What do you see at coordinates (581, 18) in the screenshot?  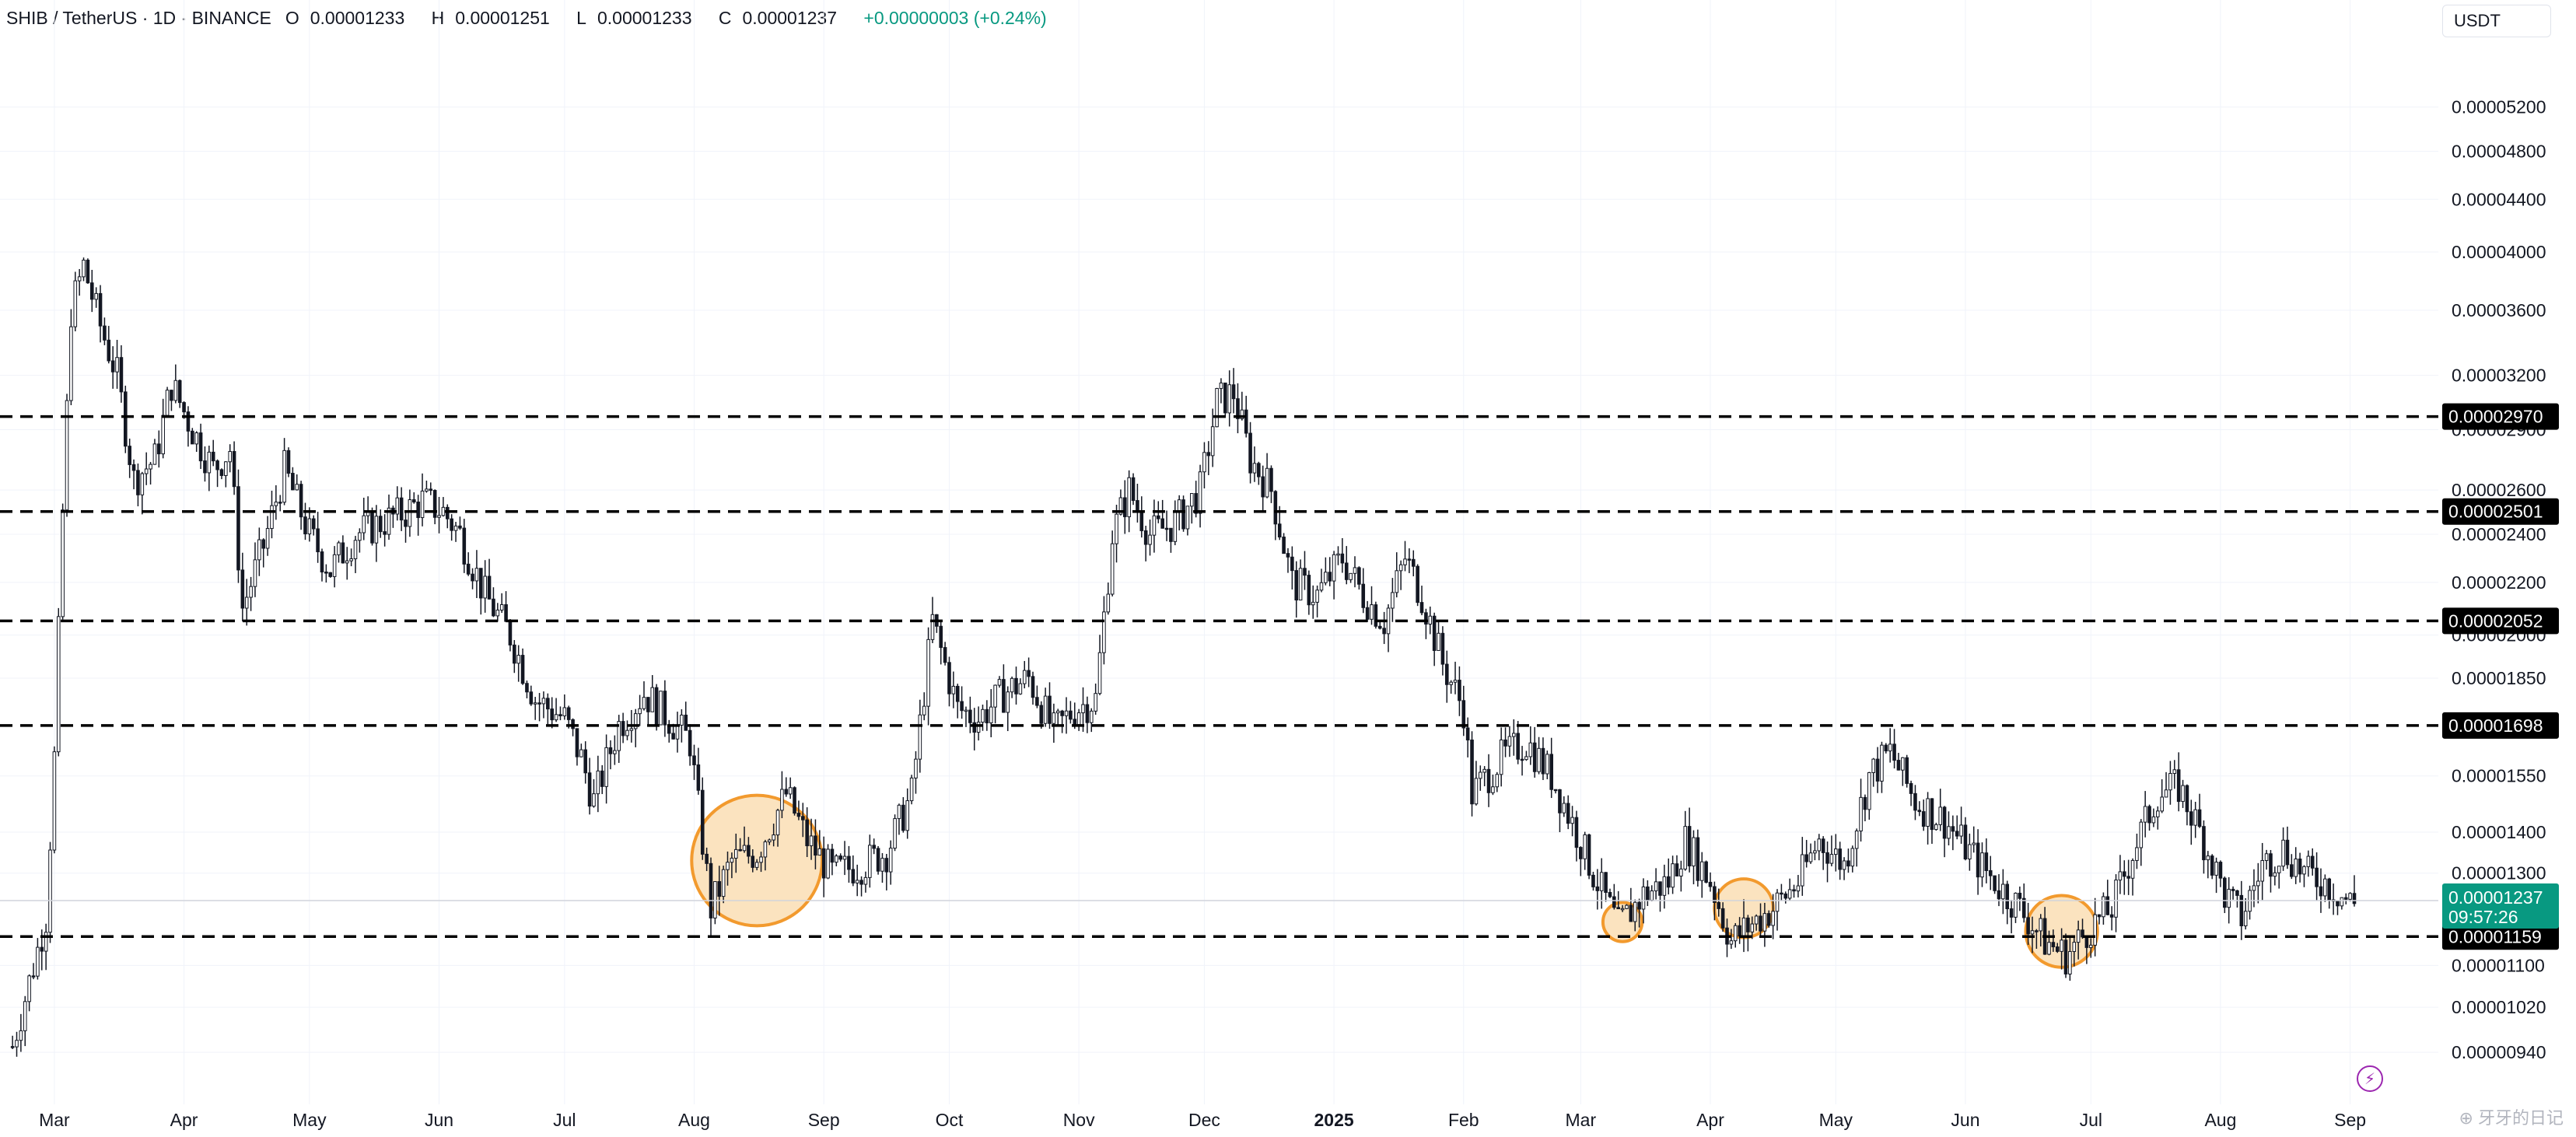 I see `low-label: L` at bounding box center [581, 18].